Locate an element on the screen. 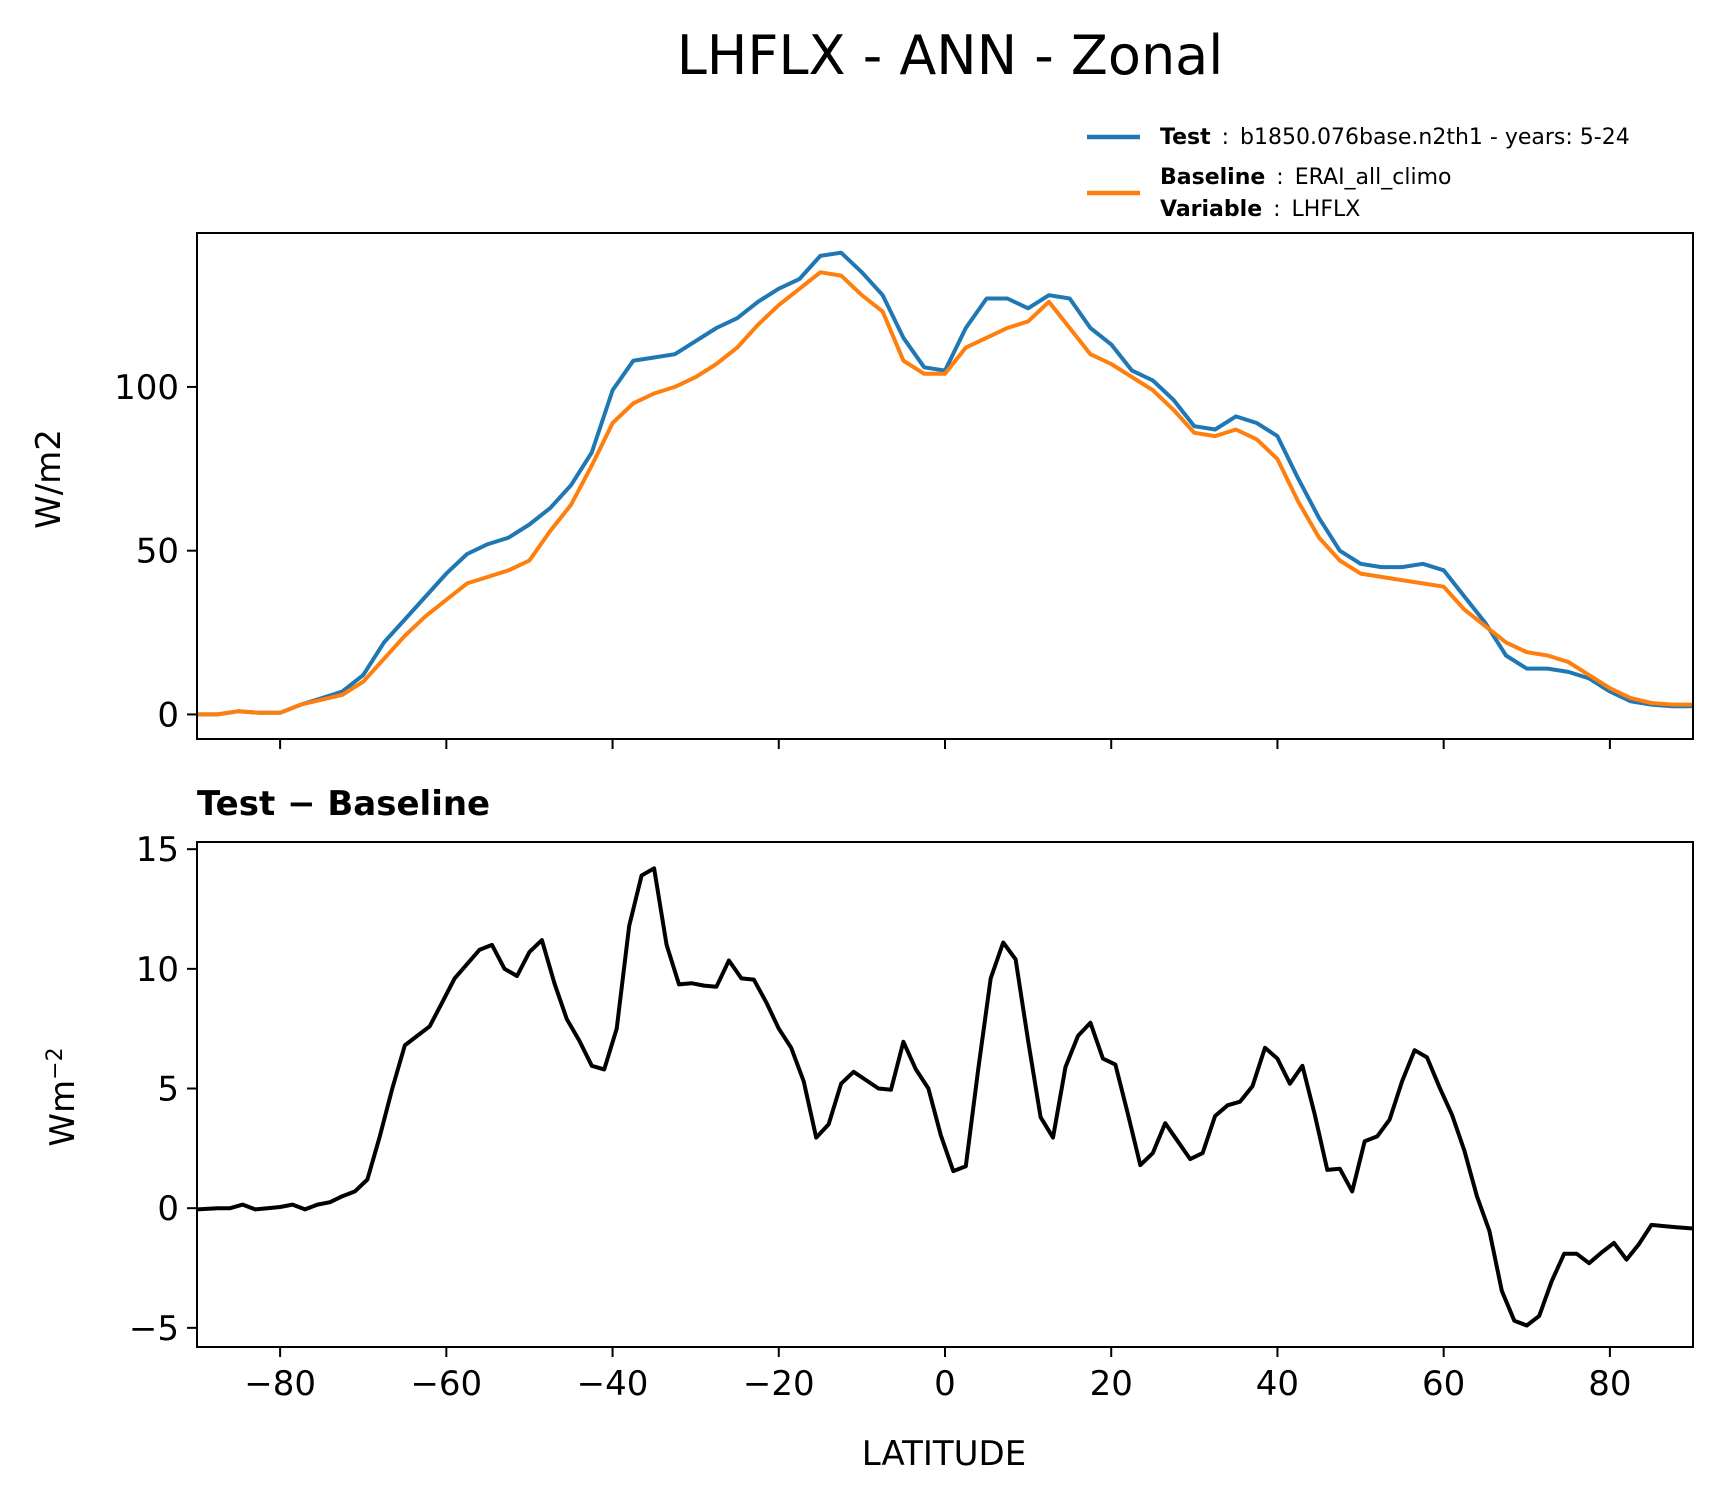  bottom-xtick-label: 40 is located at coordinates (1277, 1384).